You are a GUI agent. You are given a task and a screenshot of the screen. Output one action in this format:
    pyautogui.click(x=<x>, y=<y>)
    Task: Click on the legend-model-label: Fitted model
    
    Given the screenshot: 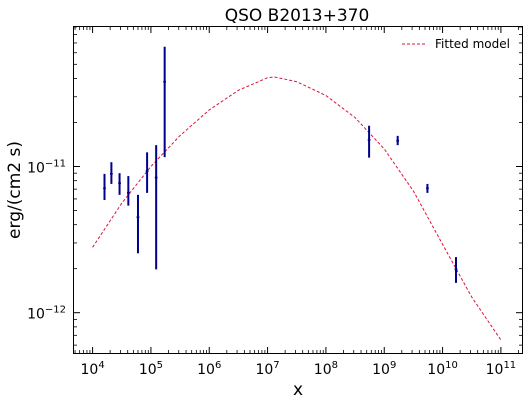 What is the action you would take?
    pyautogui.click(x=472, y=44)
    